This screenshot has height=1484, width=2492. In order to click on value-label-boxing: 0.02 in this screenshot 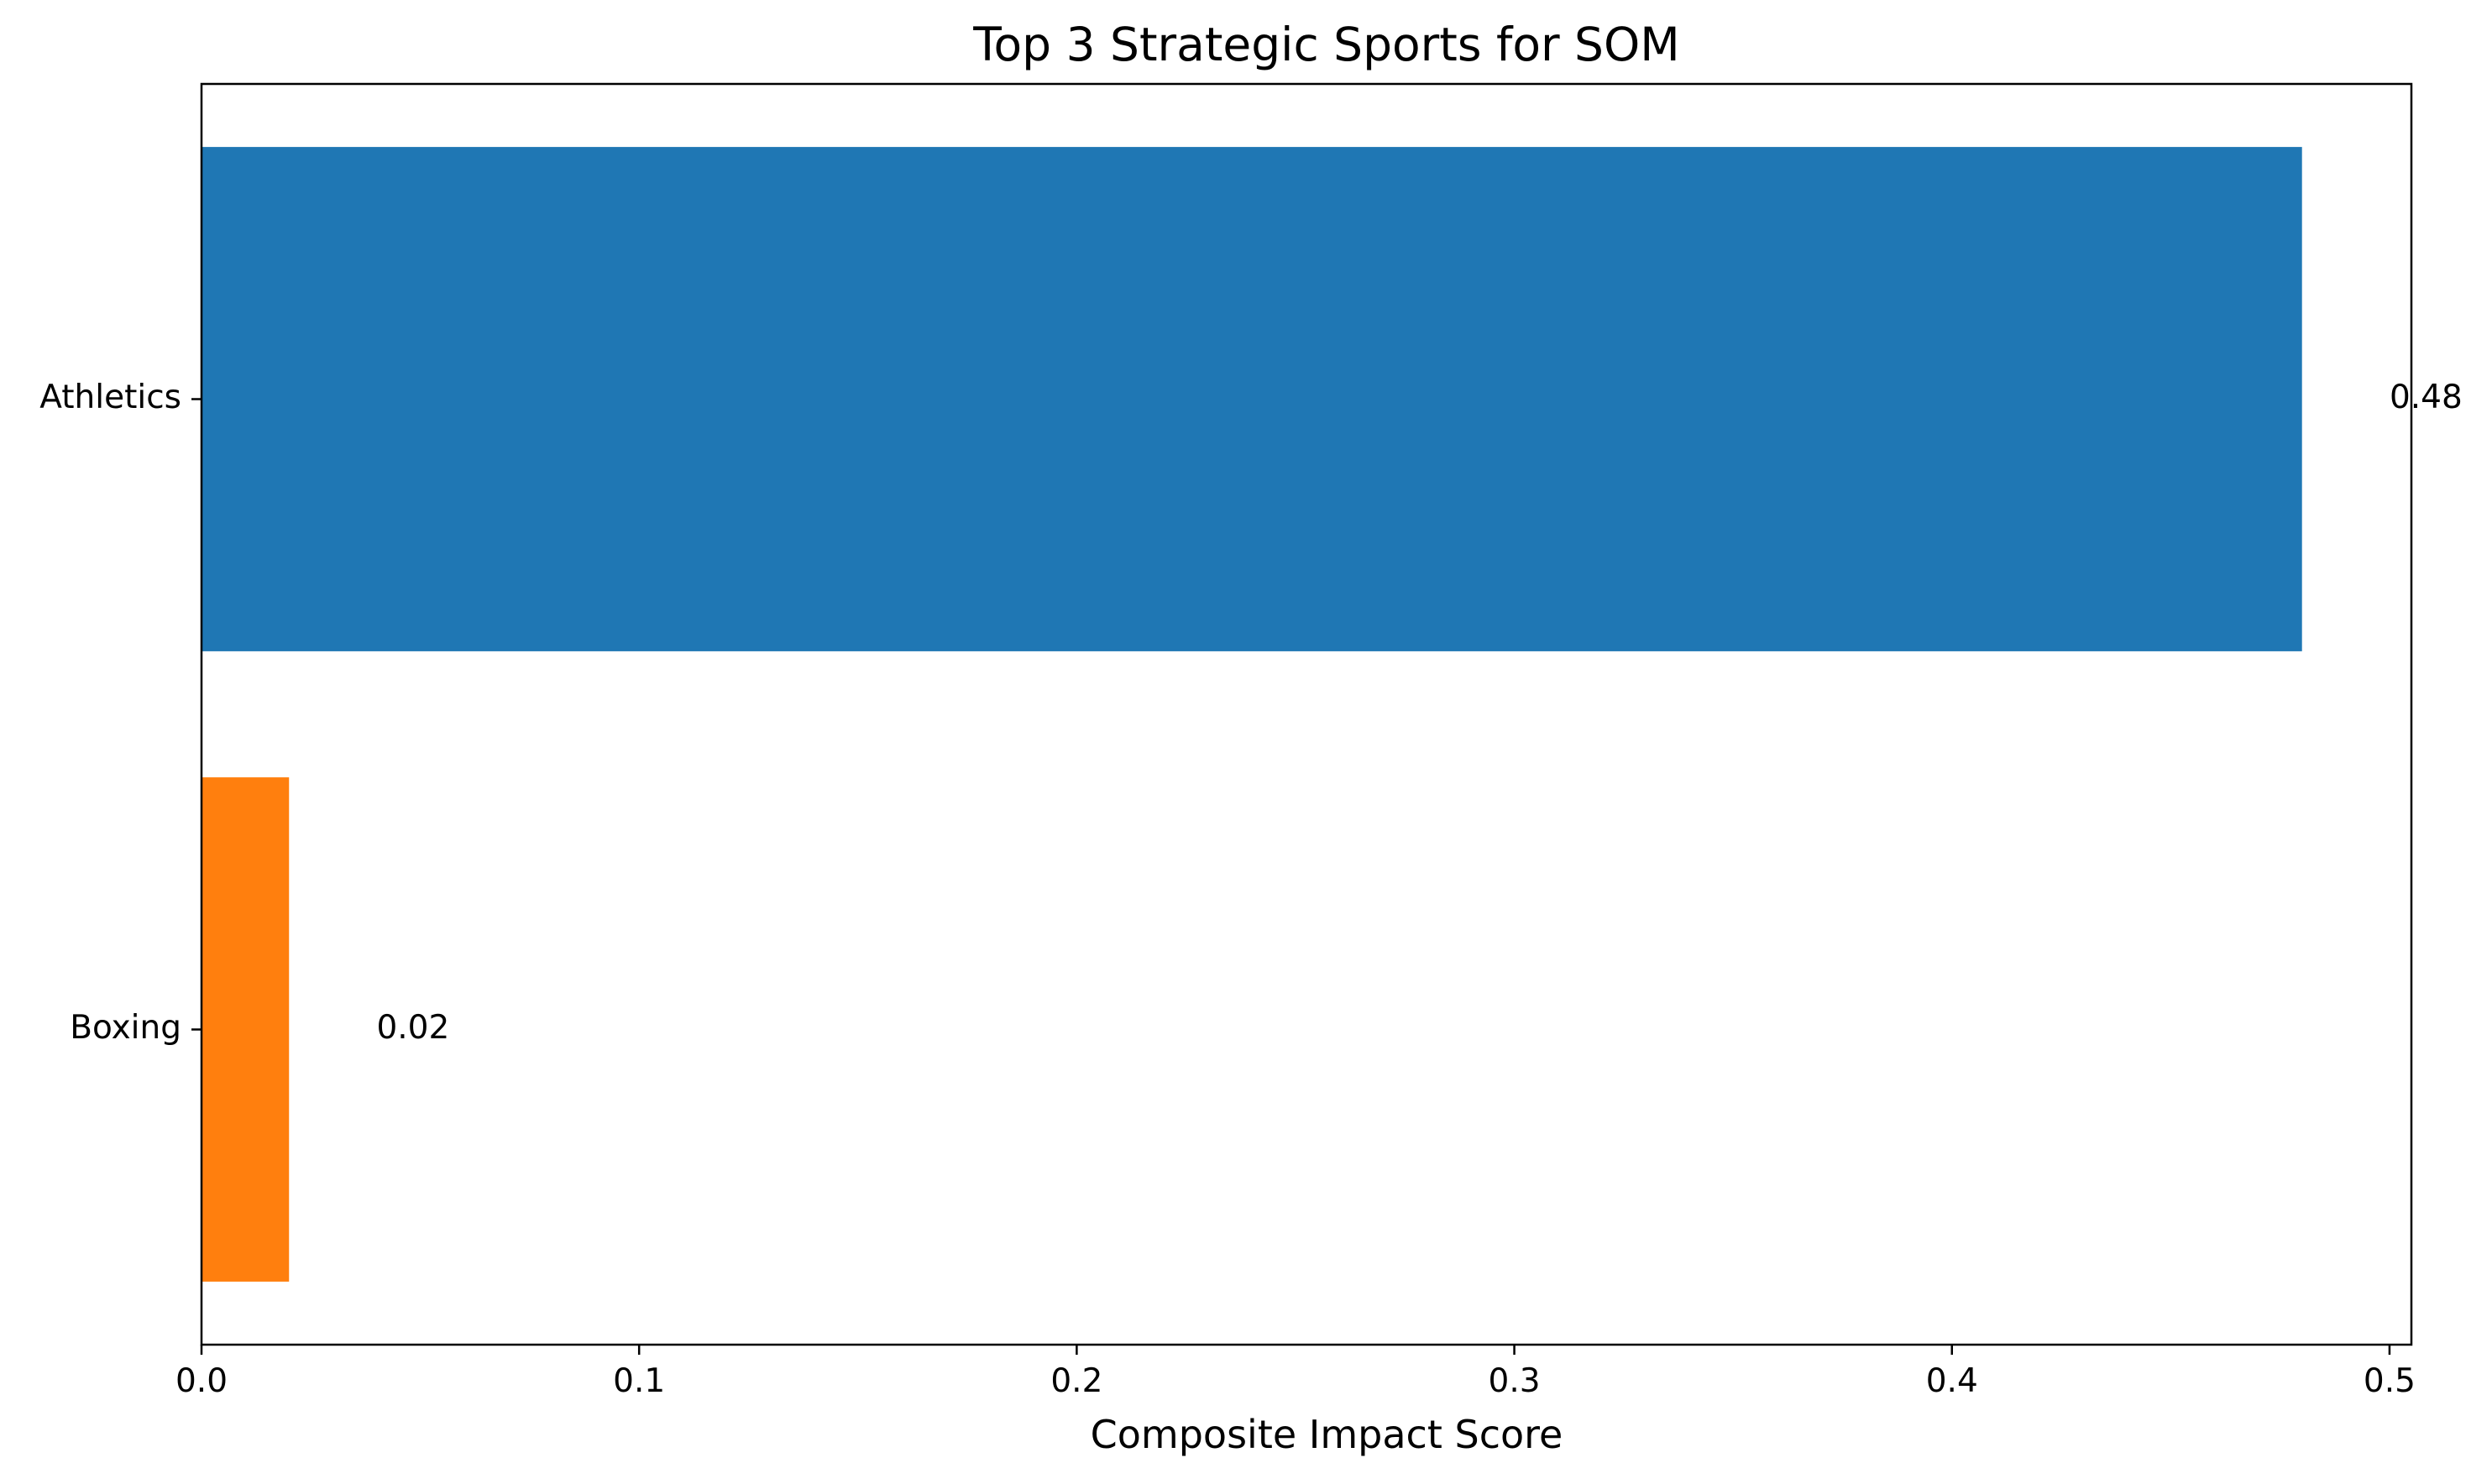, I will do `click(412, 1028)`.